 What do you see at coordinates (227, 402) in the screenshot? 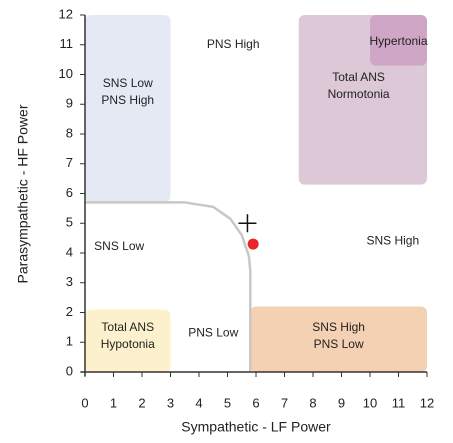
I see `x-tick-label: 5` at bounding box center [227, 402].